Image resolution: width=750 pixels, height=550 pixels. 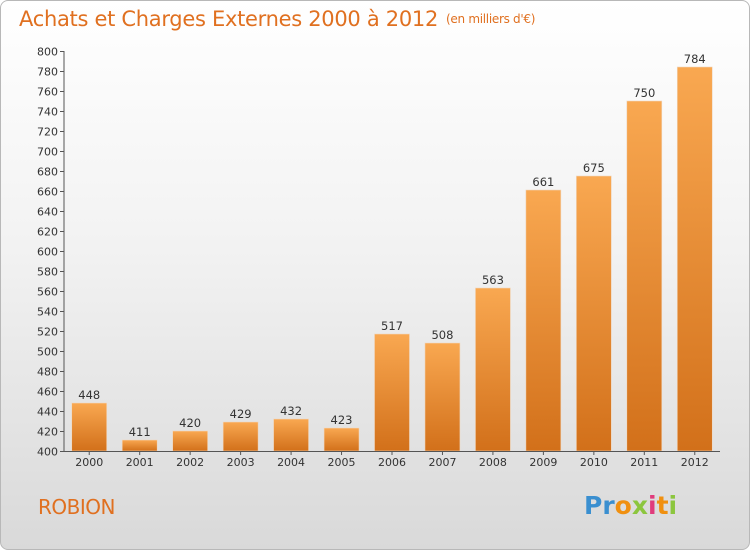 What do you see at coordinates (229, 19) in the screenshot?
I see `chart-title-text: Achats et Charges Externes 2000 à 2012` at bounding box center [229, 19].